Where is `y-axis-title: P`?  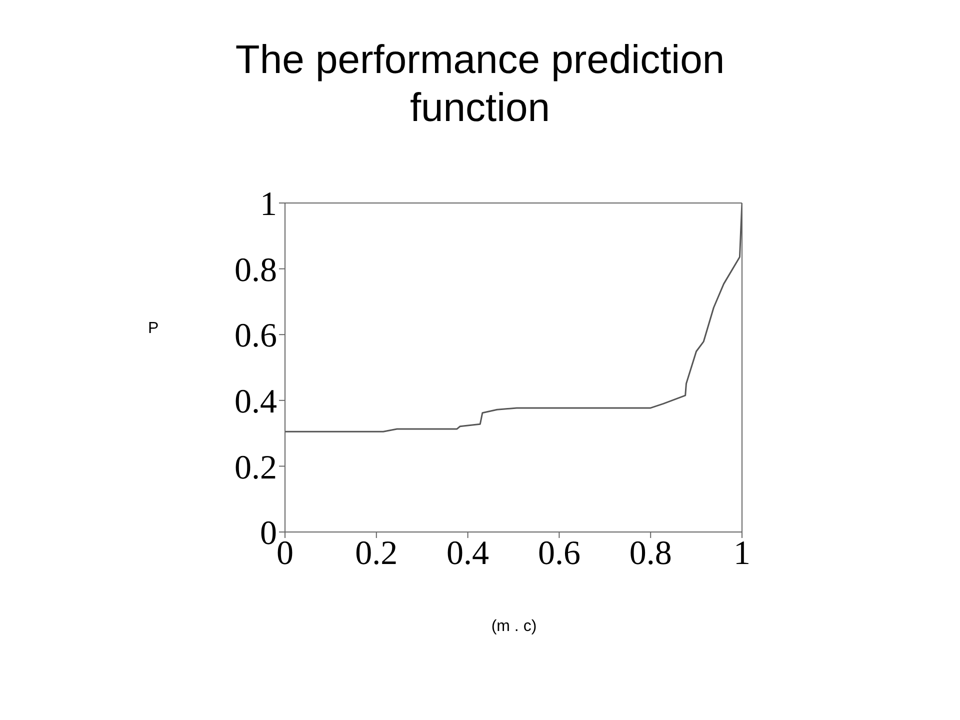
y-axis-title: P is located at coordinates (153, 329).